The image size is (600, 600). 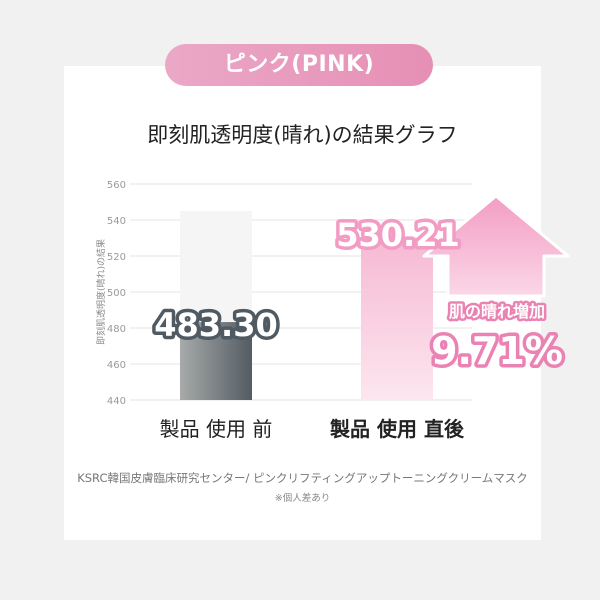 I want to click on y-tick-label: 560, so click(x=116, y=185).